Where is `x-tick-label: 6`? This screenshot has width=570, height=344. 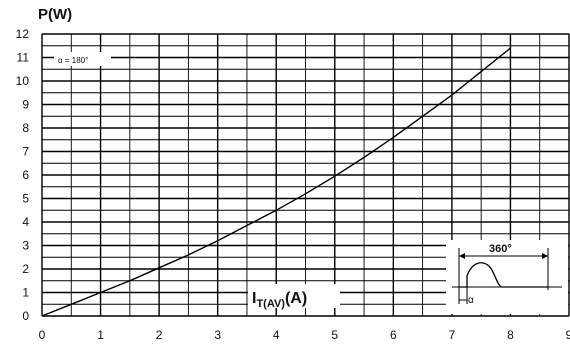
x-tick-label: 6 is located at coordinates (393, 335).